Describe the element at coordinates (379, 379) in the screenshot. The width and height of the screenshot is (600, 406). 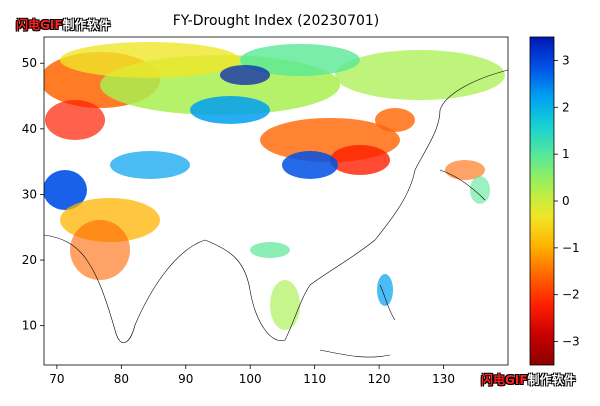
I see `lon-tick-label: 120` at that location.